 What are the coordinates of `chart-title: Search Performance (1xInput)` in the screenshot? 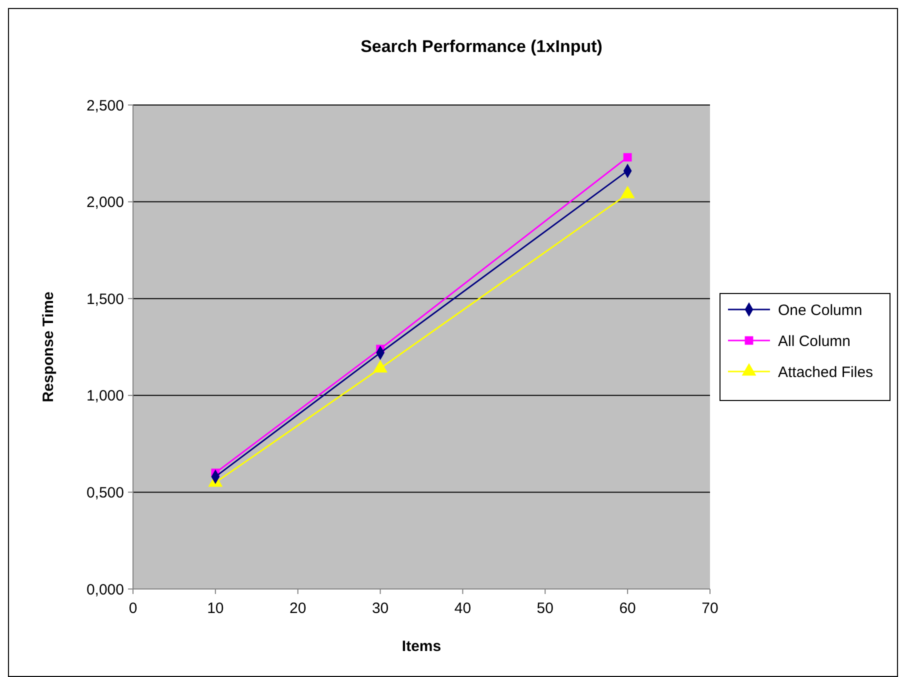 It's located at (481, 46).